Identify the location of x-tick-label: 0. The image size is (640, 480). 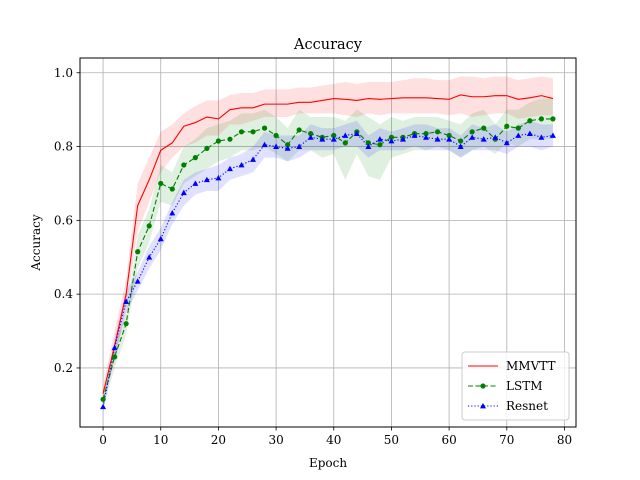
(103, 440).